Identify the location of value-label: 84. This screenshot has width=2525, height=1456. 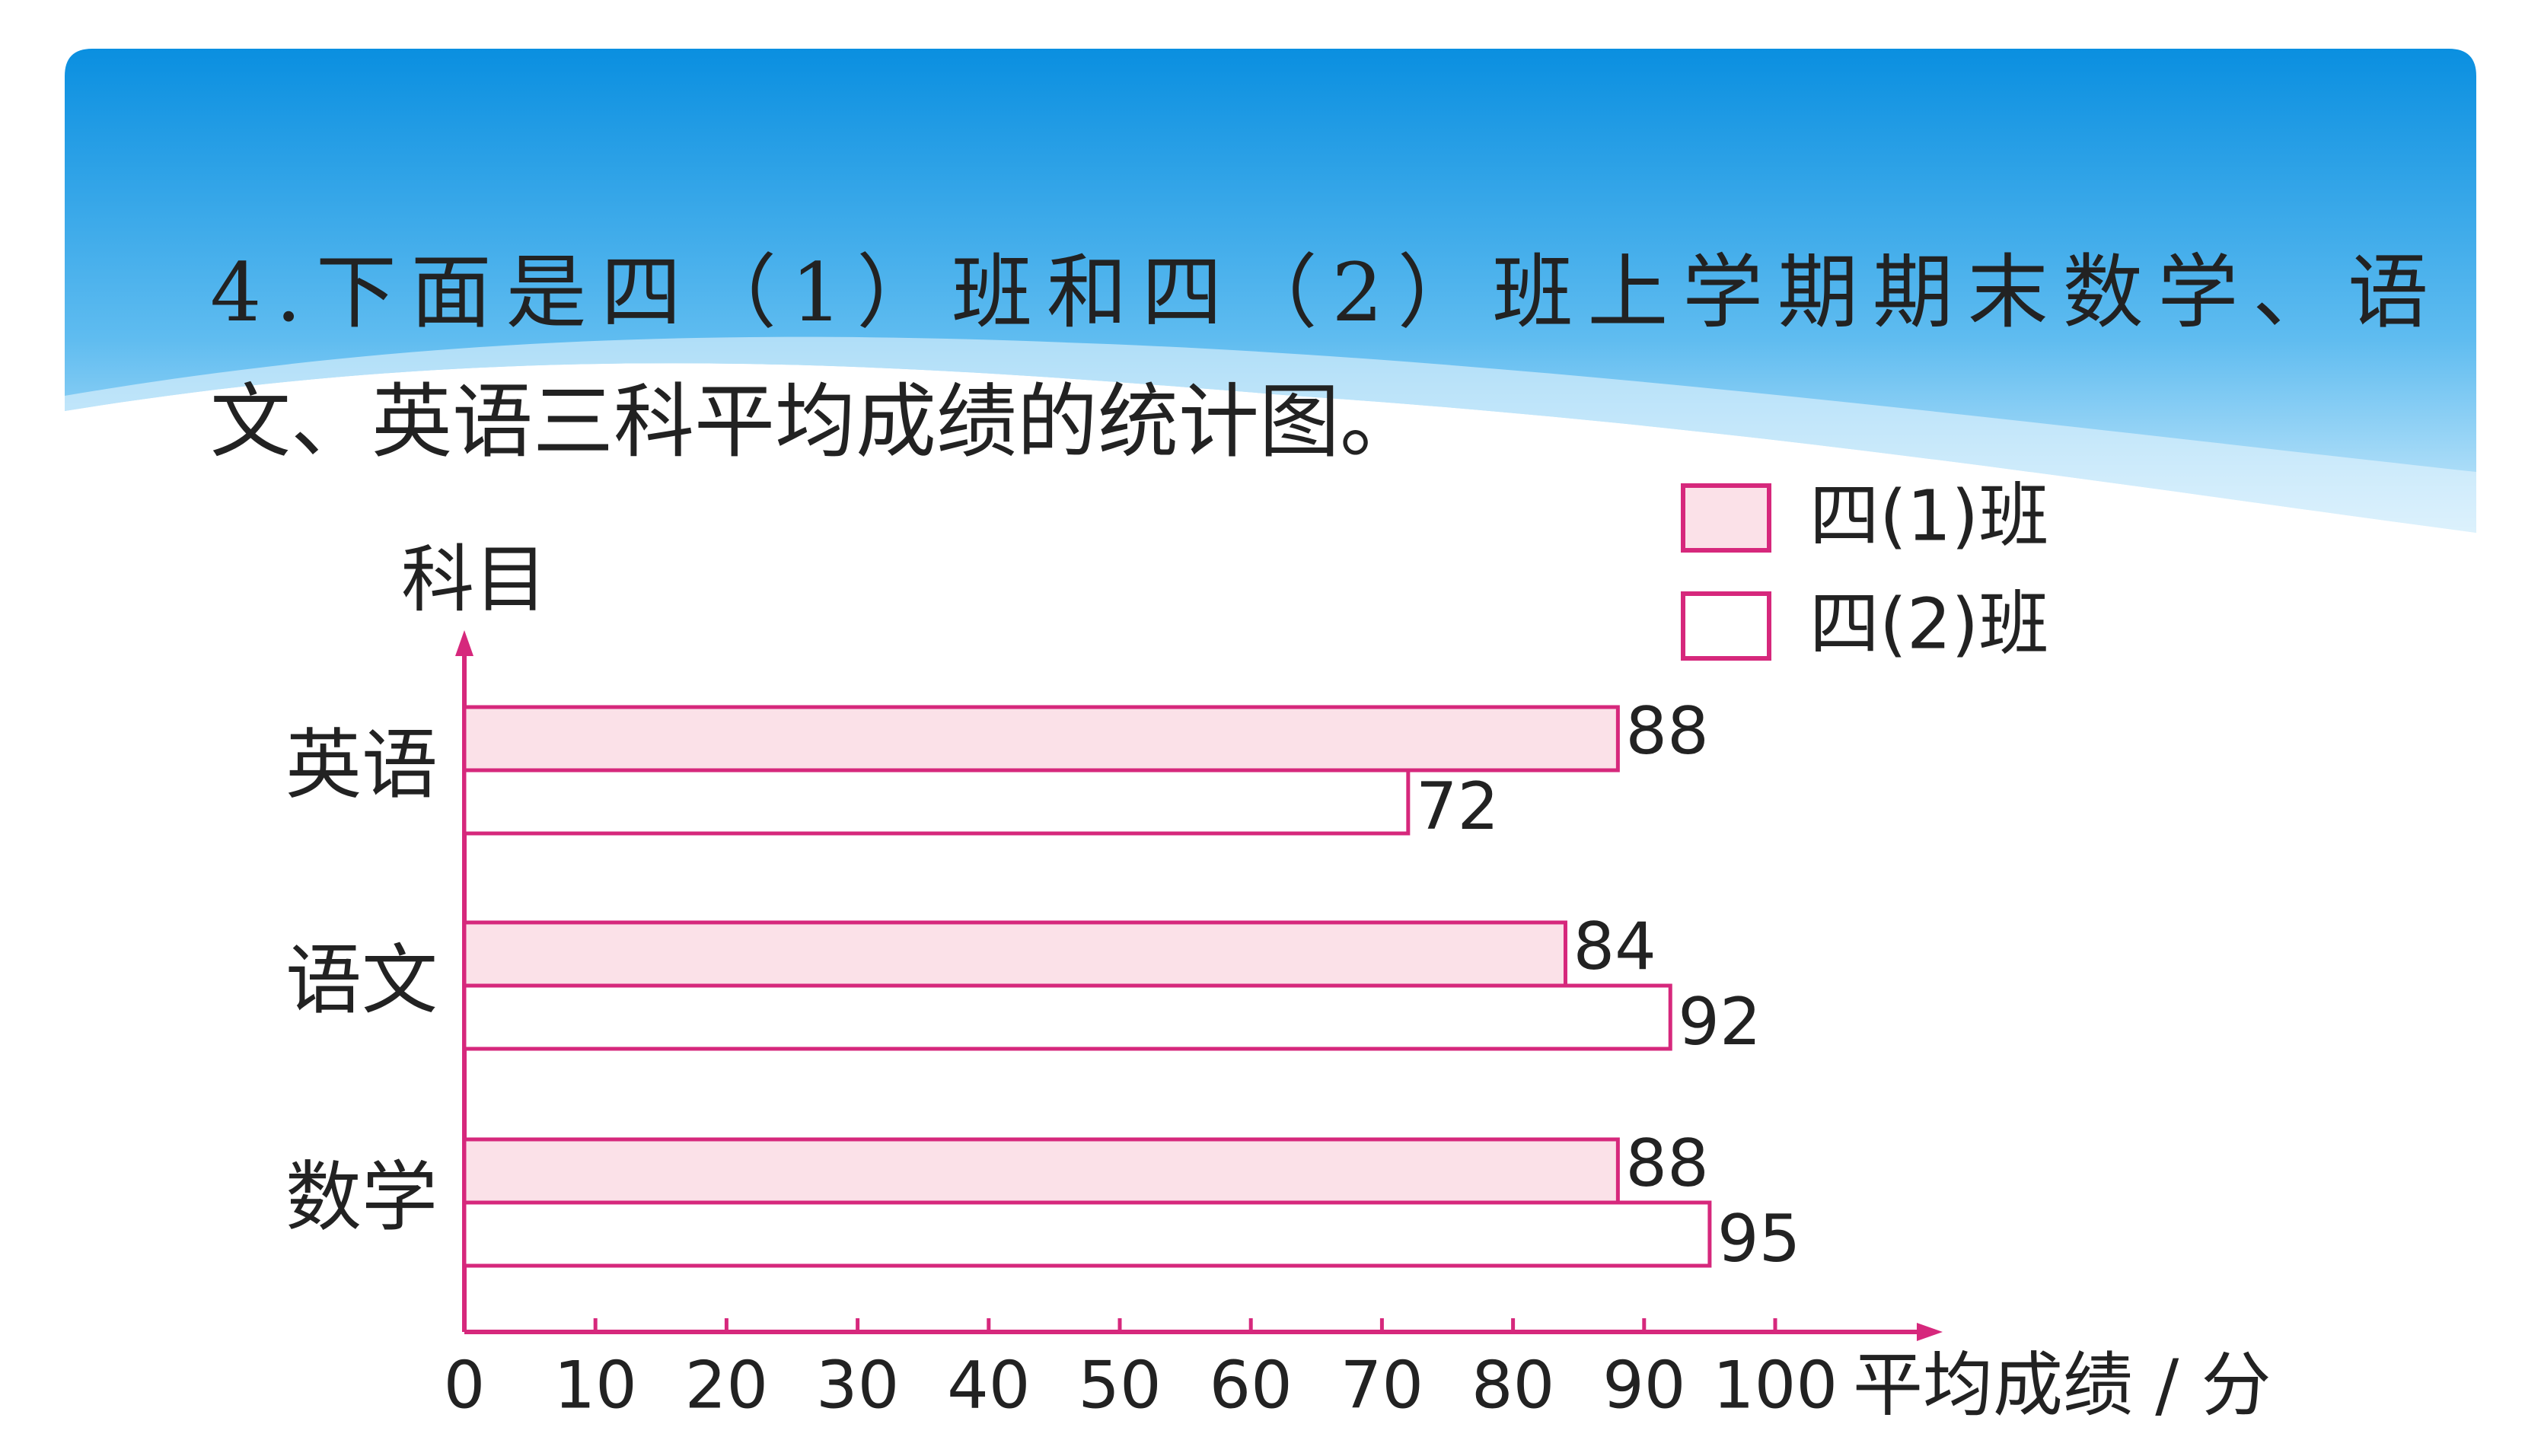
(1614, 947).